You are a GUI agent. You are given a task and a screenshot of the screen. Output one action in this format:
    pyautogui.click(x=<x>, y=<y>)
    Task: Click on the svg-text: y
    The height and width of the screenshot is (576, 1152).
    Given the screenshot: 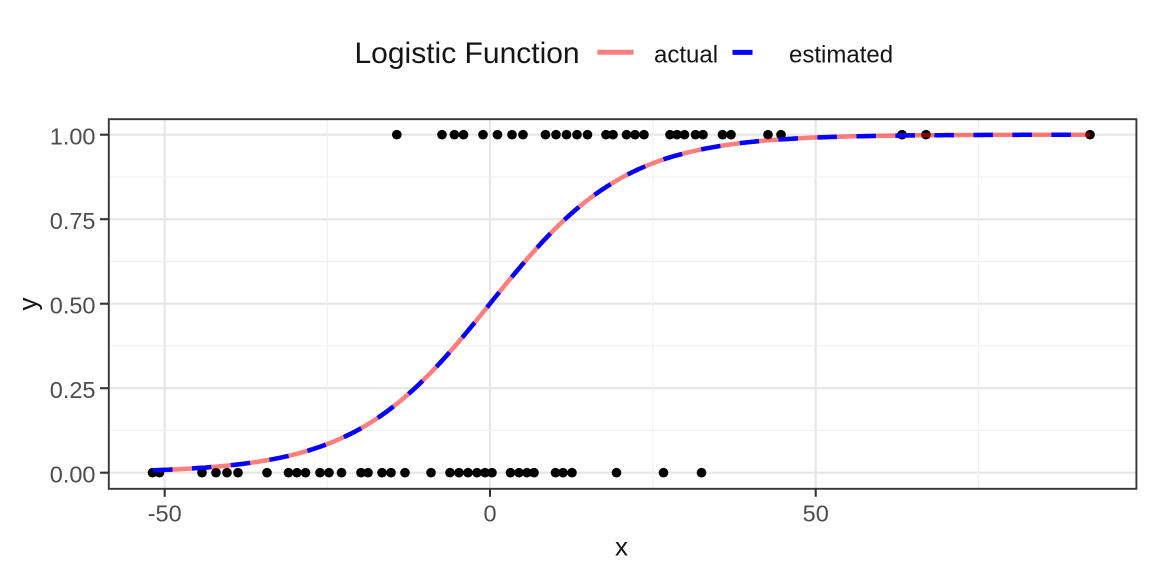 What is the action you would take?
    pyautogui.click(x=27, y=304)
    